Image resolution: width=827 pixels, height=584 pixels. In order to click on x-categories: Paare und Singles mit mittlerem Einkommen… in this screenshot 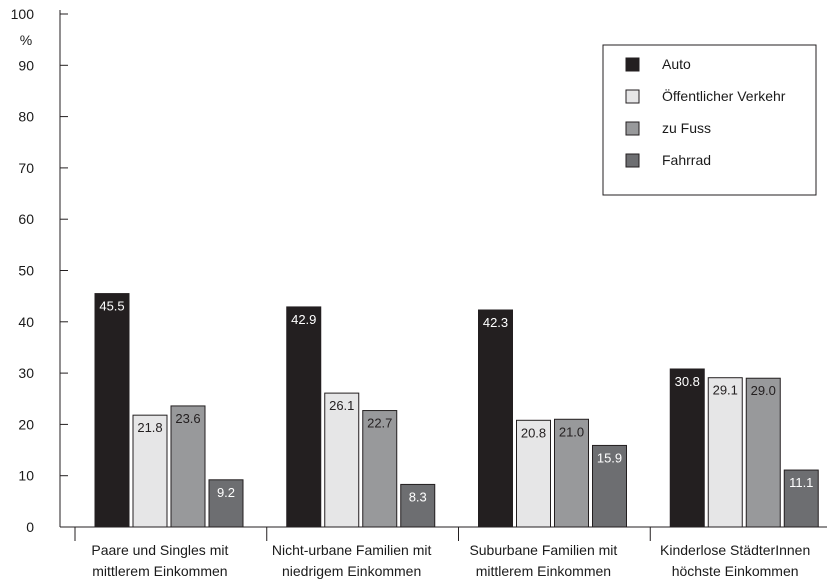, I will do `click(442, 553)`.